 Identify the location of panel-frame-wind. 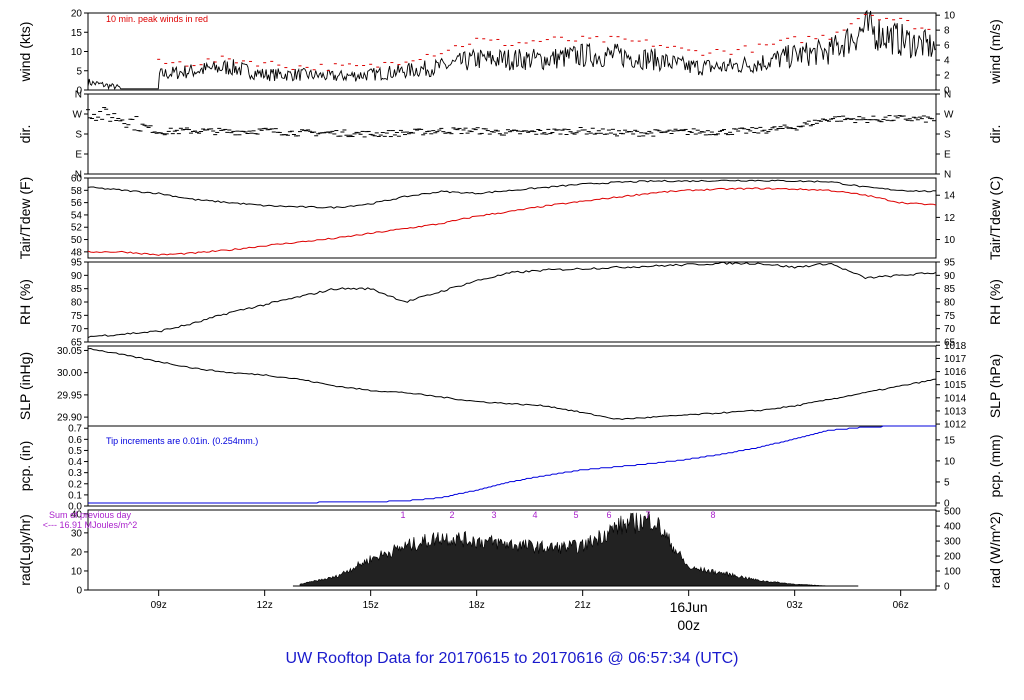
(512, 51).